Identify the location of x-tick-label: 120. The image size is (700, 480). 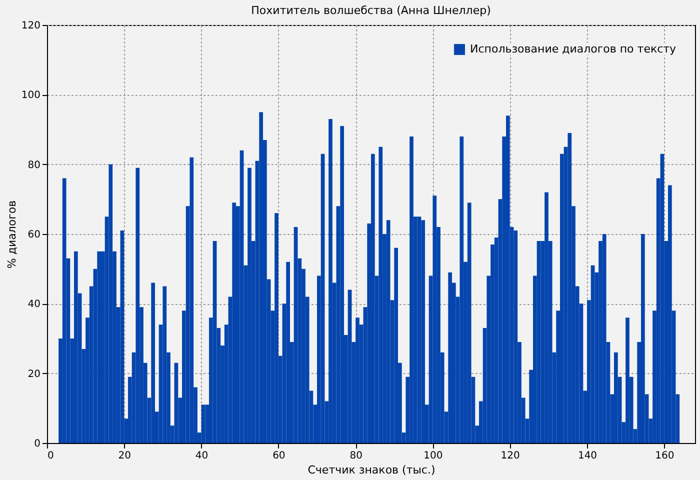
(510, 456).